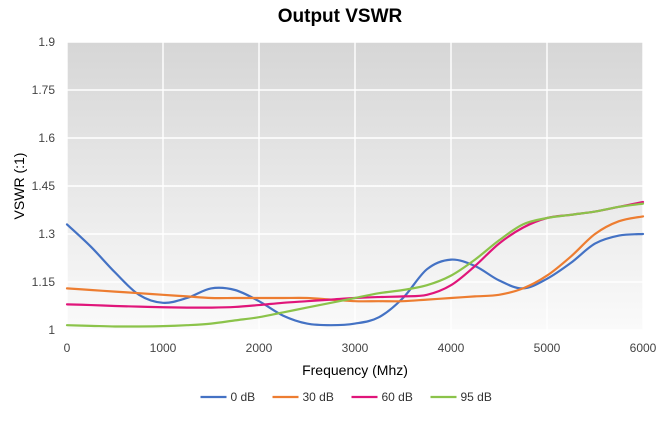  Describe the element at coordinates (46, 138) in the screenshot. I see `y-tick-label: 1.6` at that location.